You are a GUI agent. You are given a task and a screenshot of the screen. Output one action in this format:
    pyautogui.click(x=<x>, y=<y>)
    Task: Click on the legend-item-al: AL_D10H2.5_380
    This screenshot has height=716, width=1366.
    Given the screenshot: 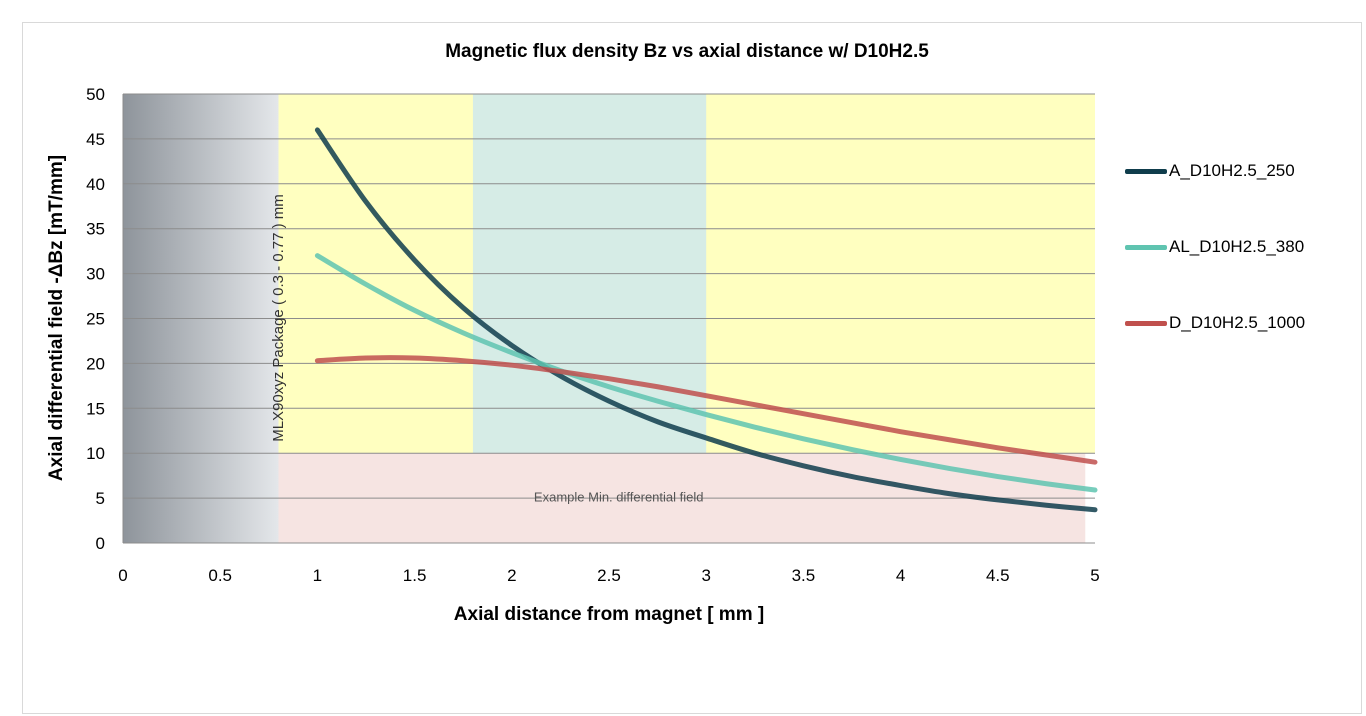 What is the action you would take?
    pyautogui.click(x=1245, y=247)
    